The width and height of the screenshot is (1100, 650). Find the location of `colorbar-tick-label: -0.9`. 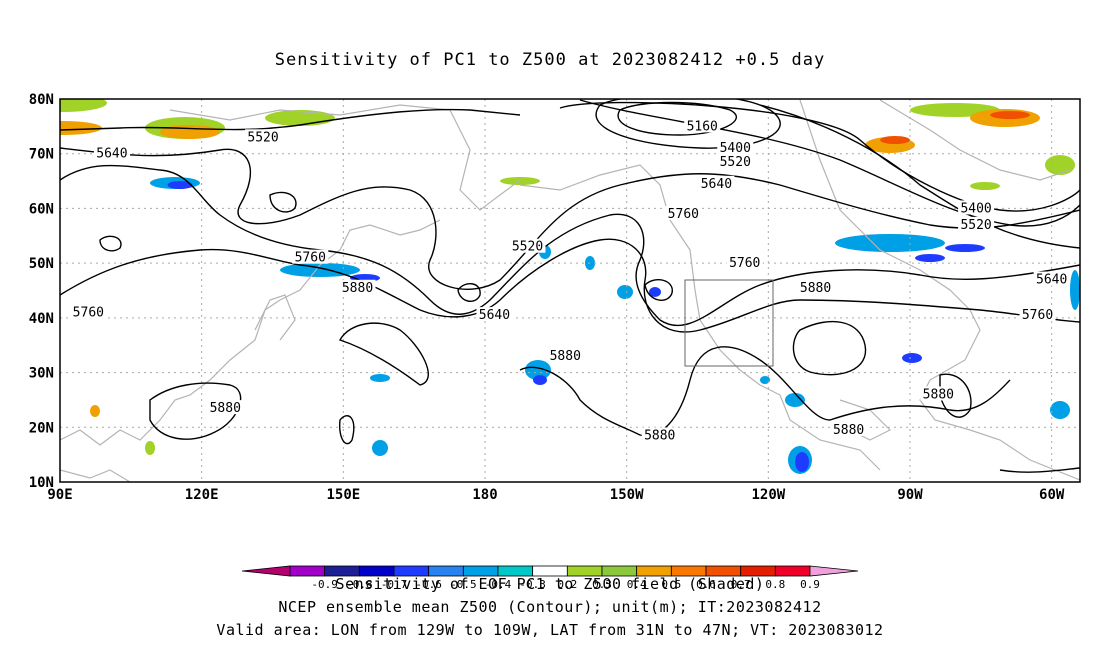

colorbar-tick-label: -0.9 is located at coordinates (324, 584).